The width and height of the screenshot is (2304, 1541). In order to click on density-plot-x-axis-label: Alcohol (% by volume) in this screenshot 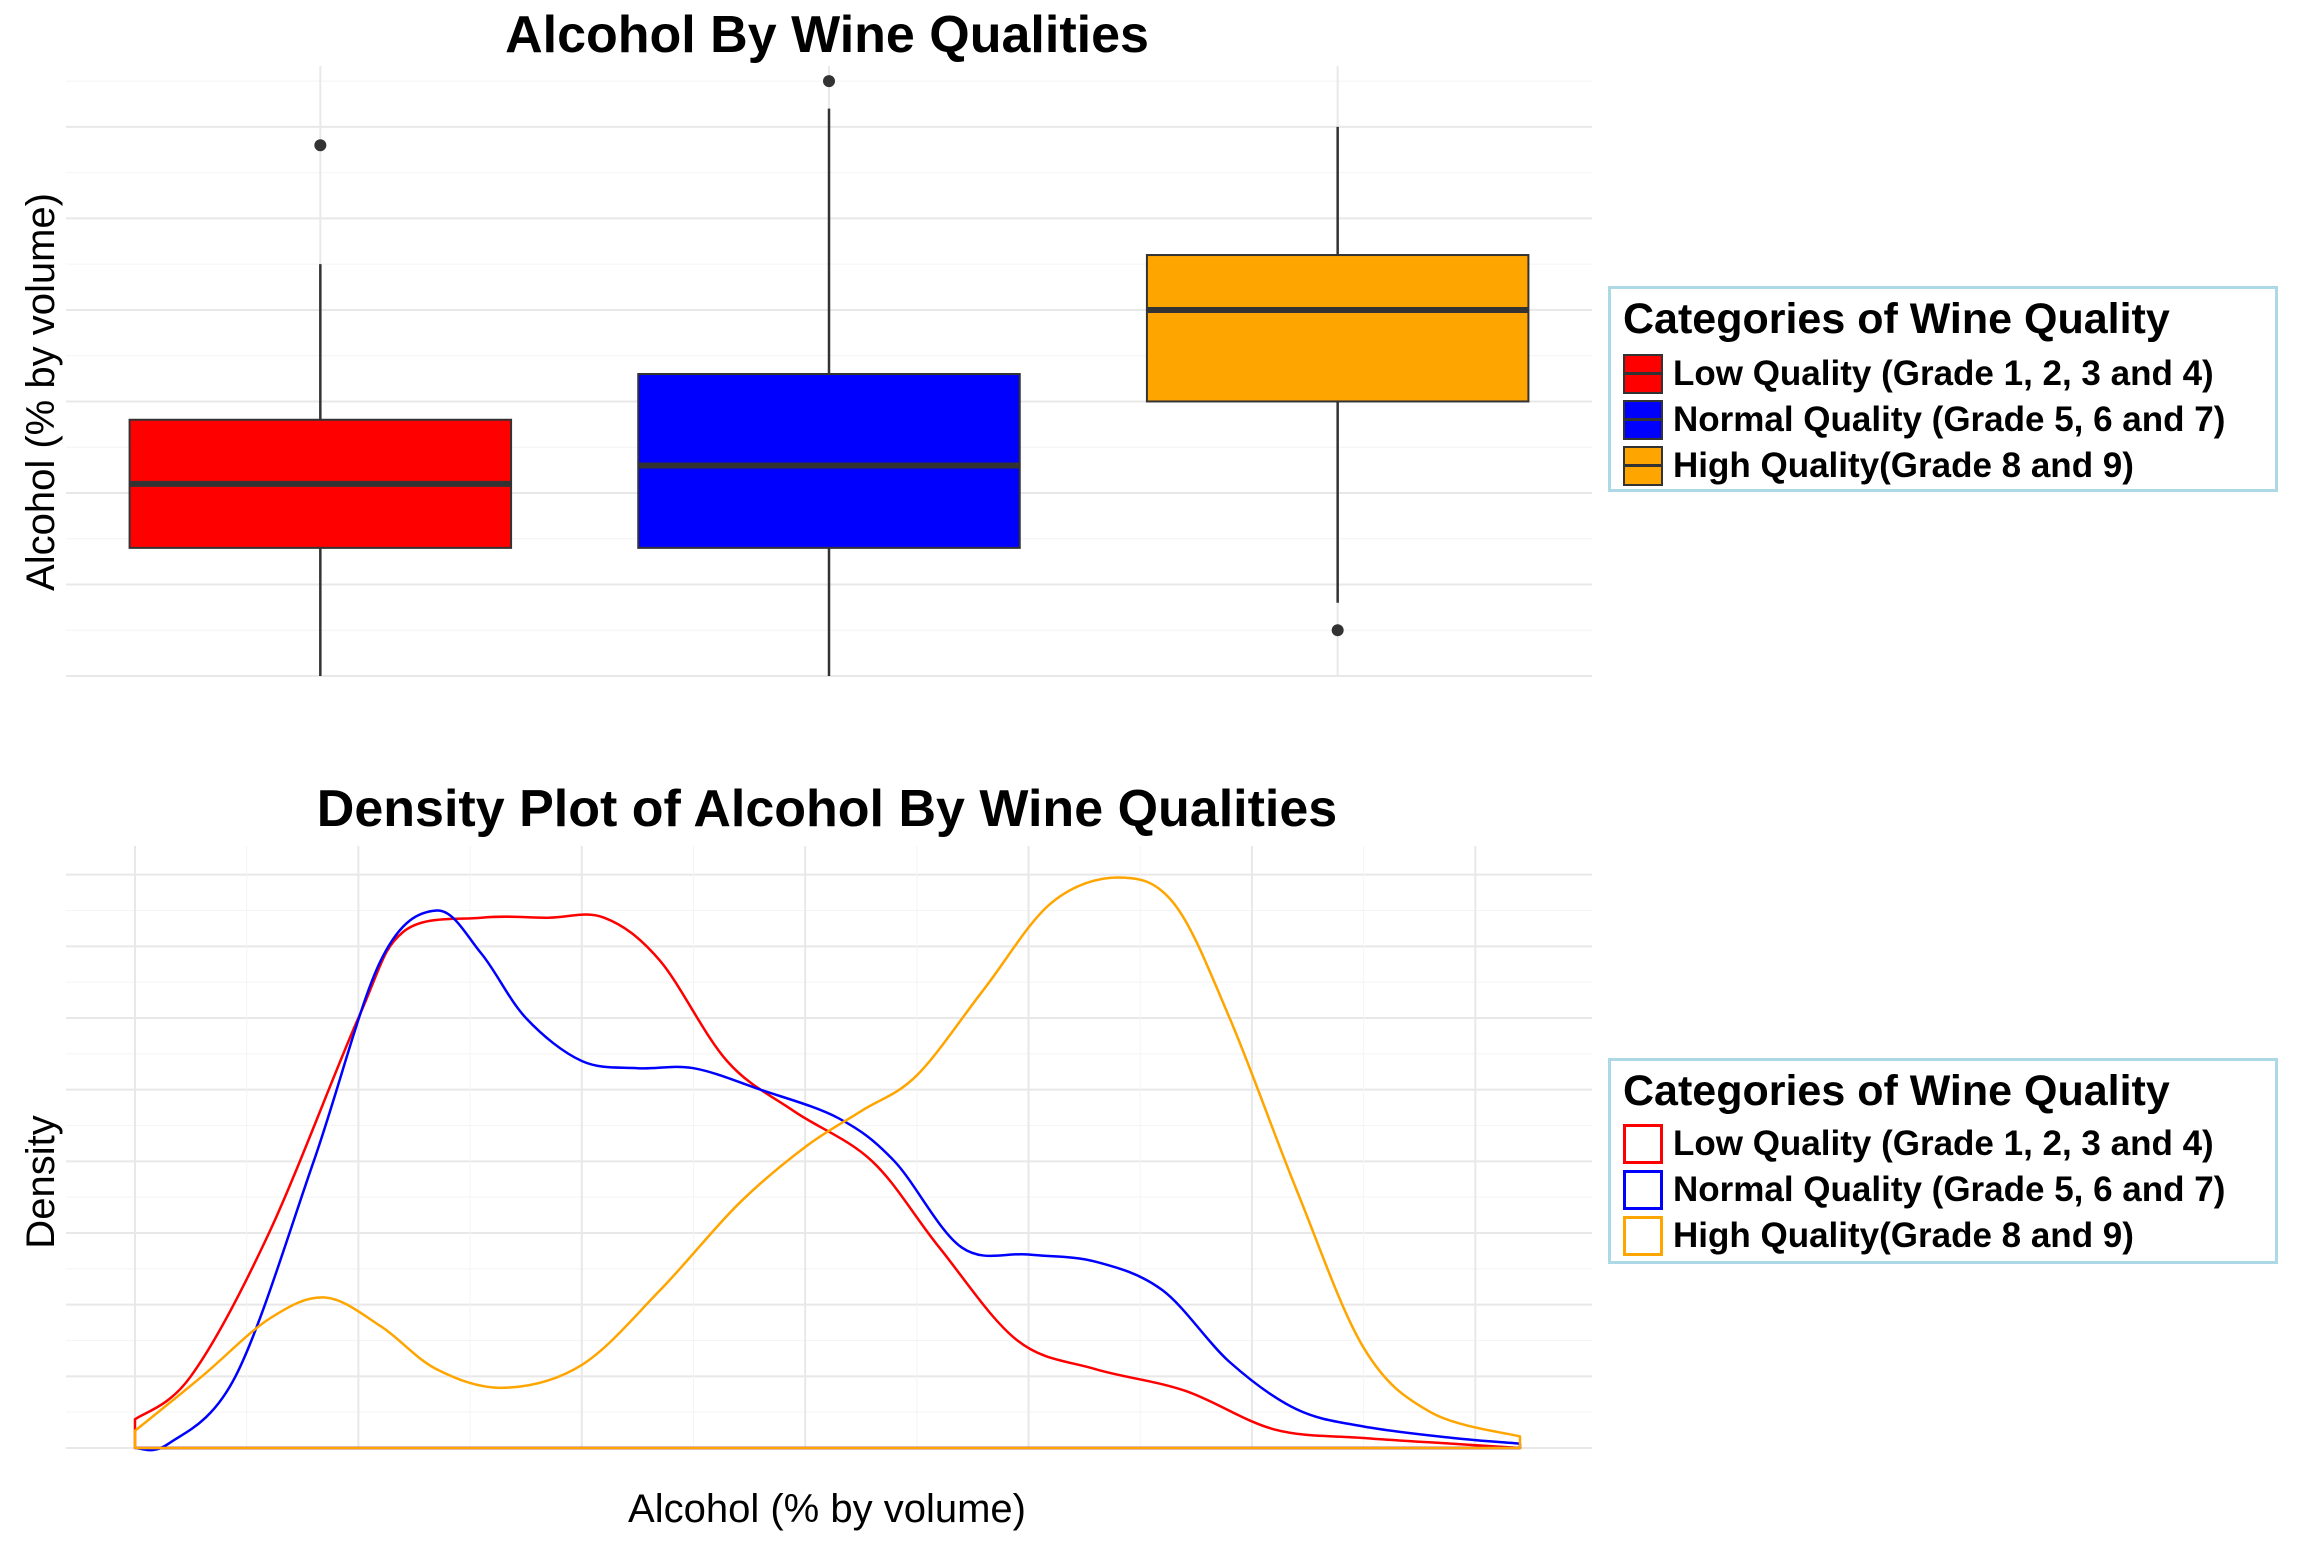, I will do `click(827, 1509)`.